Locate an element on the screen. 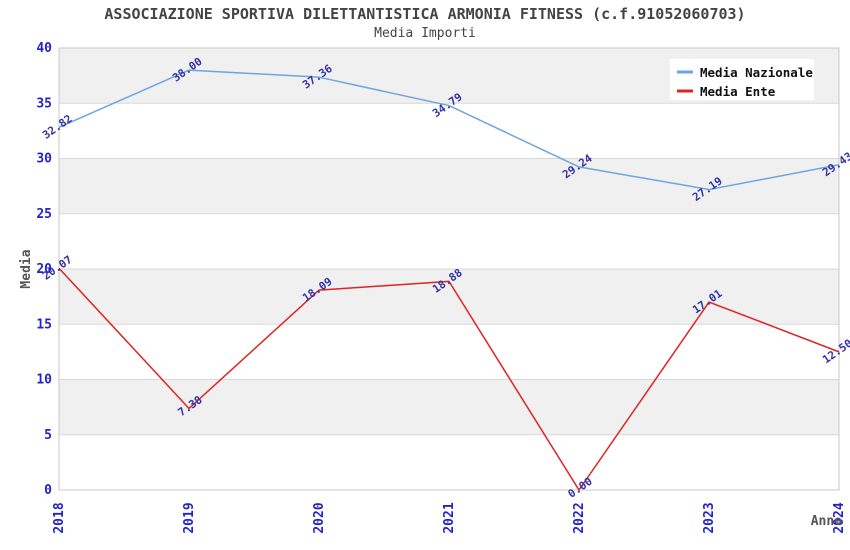 The height and width of the screenshot is (550, 850). y-tick-label: 10 is located at coordinates (44, 380).